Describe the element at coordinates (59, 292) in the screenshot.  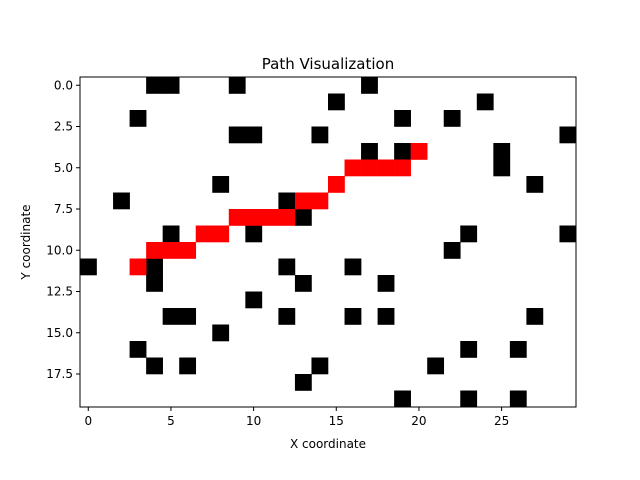
I see `y-tick-label: 12.5` at that location.